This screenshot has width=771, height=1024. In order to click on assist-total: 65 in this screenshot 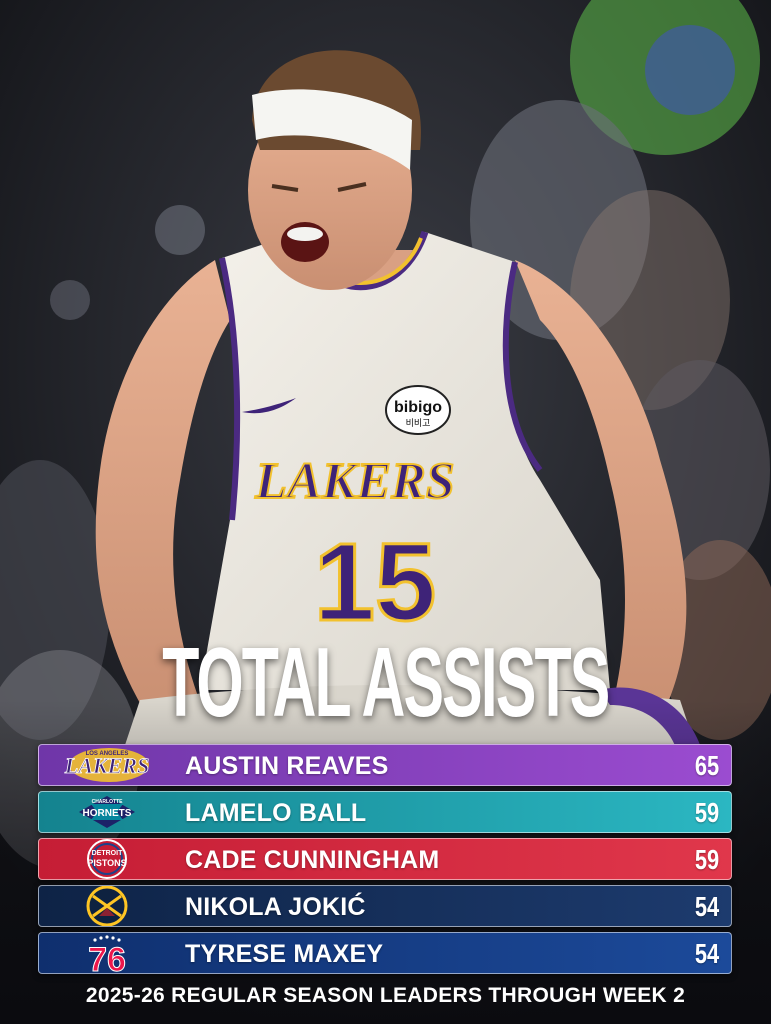, I will do `click(706, 765)`.